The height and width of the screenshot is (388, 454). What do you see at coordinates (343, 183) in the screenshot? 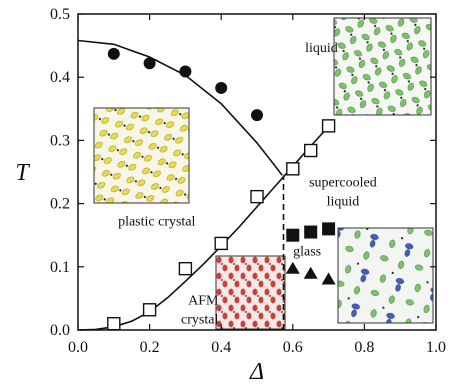
I see `annotation-supercooled1: supercooled` at bounding box center [343, 183].